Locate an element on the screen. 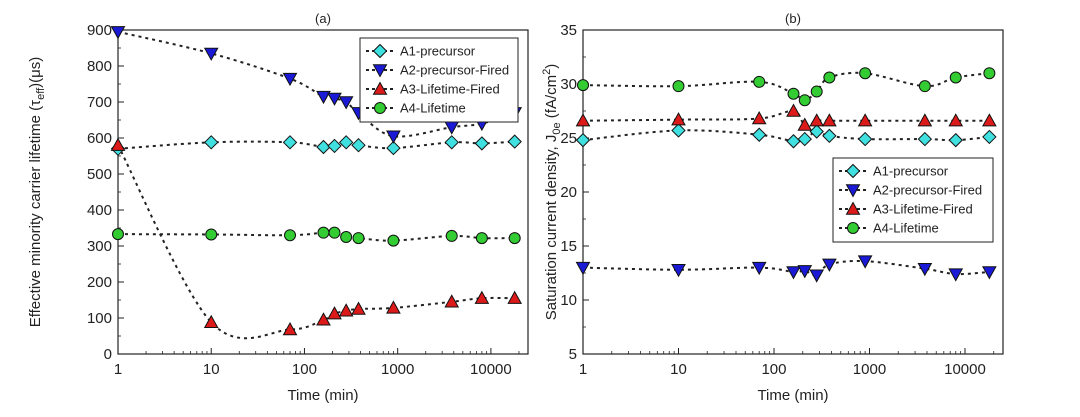 This screenshot has width=1080, height=417. y-tick-label: 10 is located at coordinates (568, 300).